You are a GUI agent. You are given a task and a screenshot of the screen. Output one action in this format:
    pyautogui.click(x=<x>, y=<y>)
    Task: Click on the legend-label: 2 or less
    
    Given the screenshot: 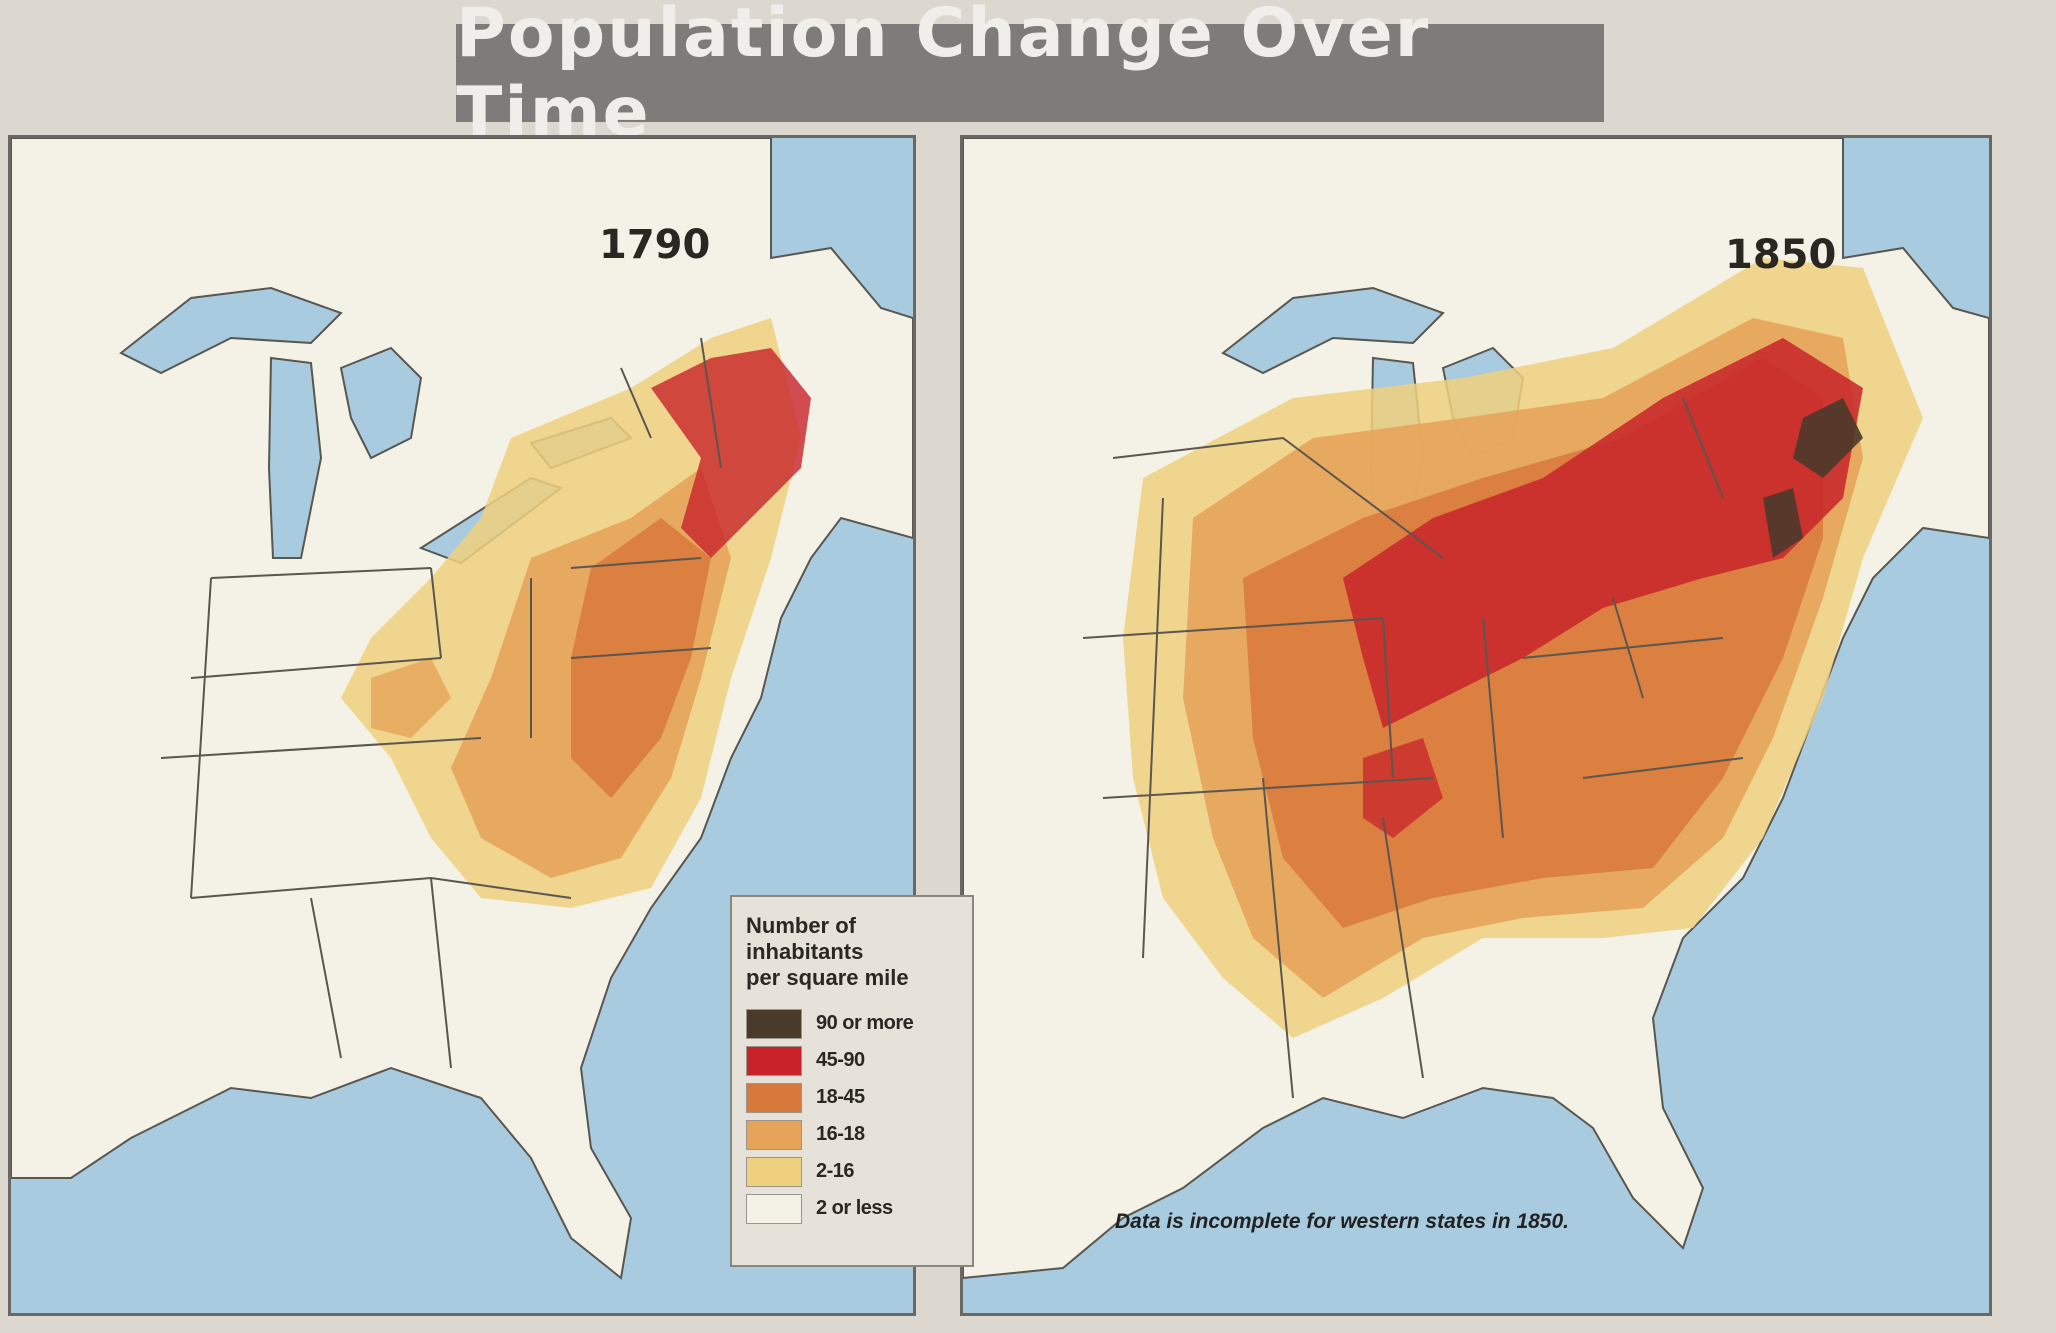 What is the action you would take?
    pyautogui.click(x=854, y=1208)
    